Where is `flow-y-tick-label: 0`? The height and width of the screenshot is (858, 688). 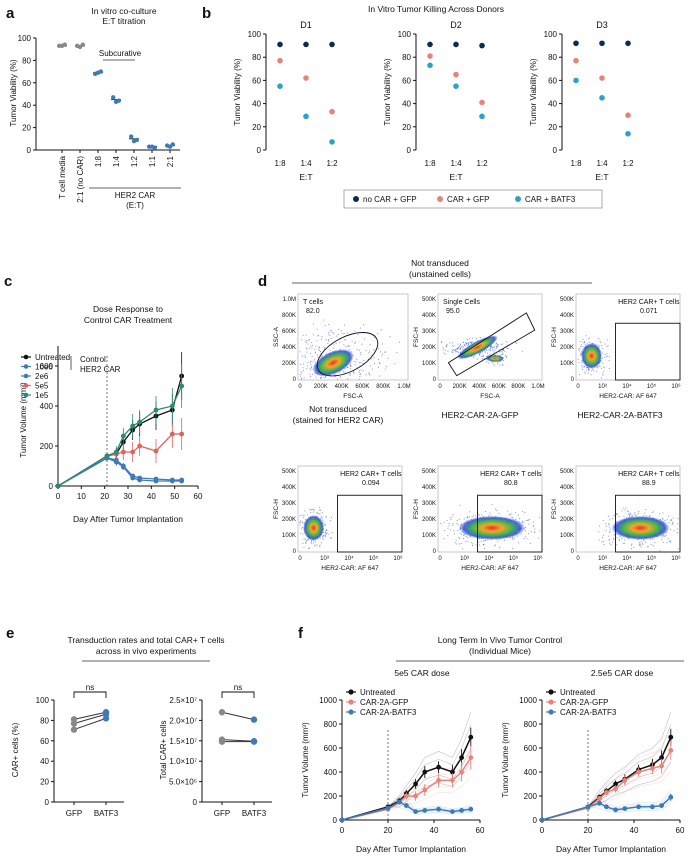 flow-y-tick-label: 0 is located at coordinates (295, 552).